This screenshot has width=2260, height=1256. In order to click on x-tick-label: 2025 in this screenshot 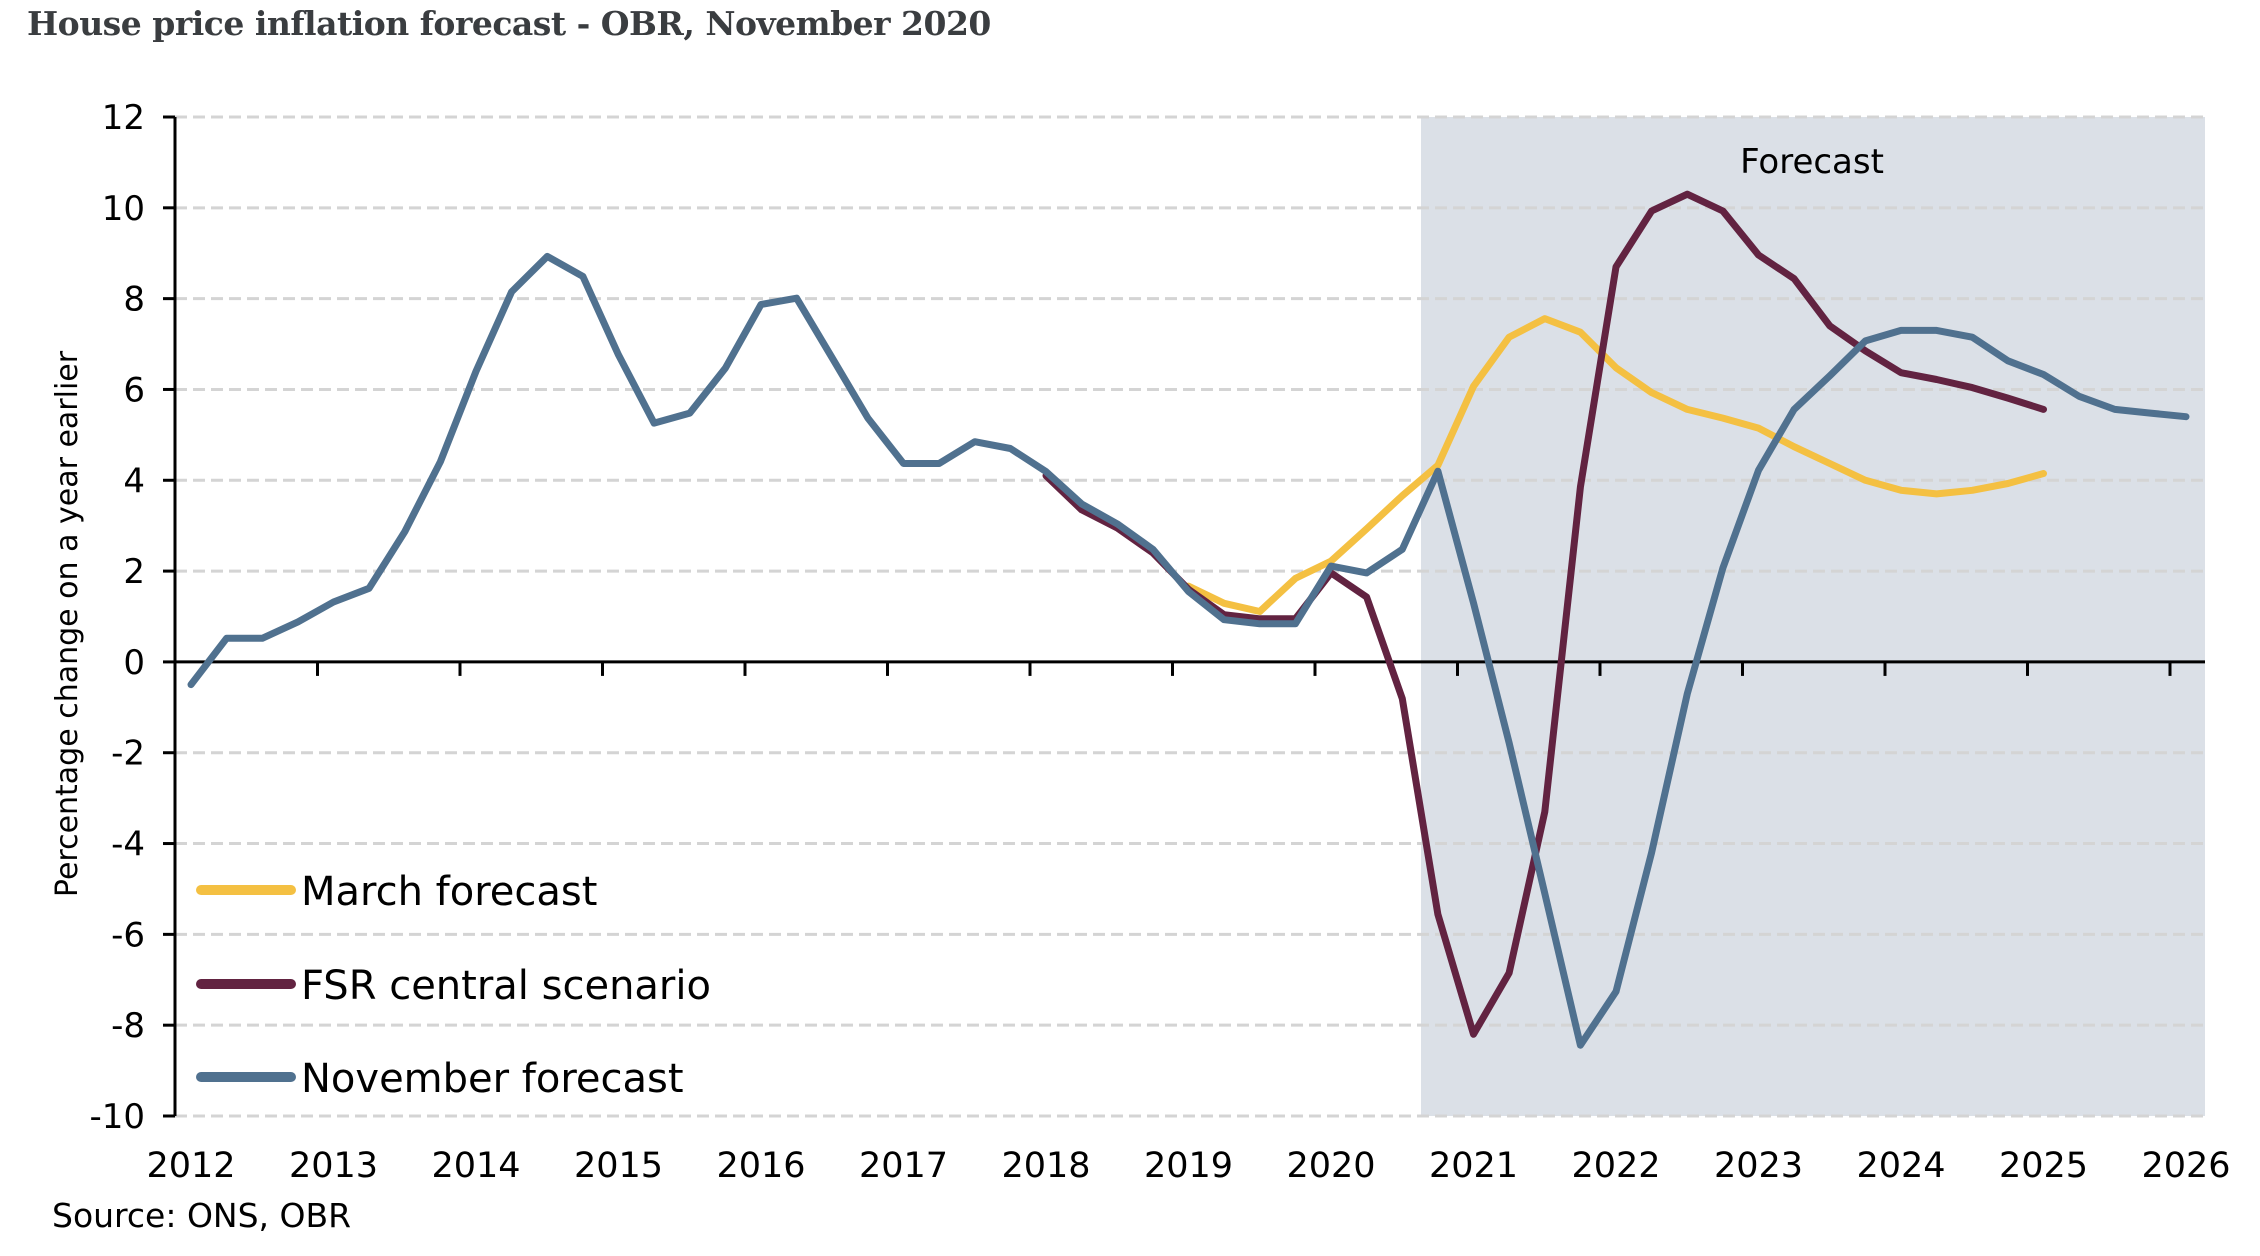, I will do `click(2043, 1166)`.